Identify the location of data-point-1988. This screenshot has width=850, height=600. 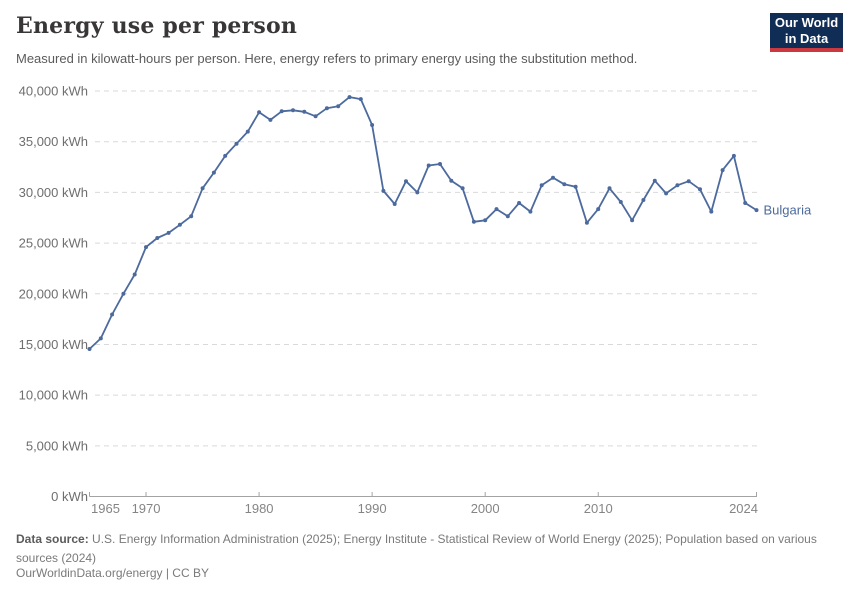
(349, 97).